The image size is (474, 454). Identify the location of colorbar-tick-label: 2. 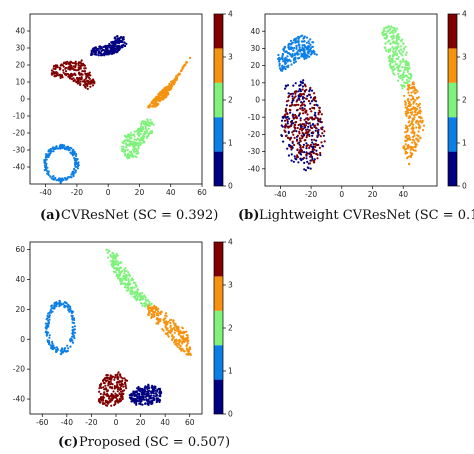
(230, 100).